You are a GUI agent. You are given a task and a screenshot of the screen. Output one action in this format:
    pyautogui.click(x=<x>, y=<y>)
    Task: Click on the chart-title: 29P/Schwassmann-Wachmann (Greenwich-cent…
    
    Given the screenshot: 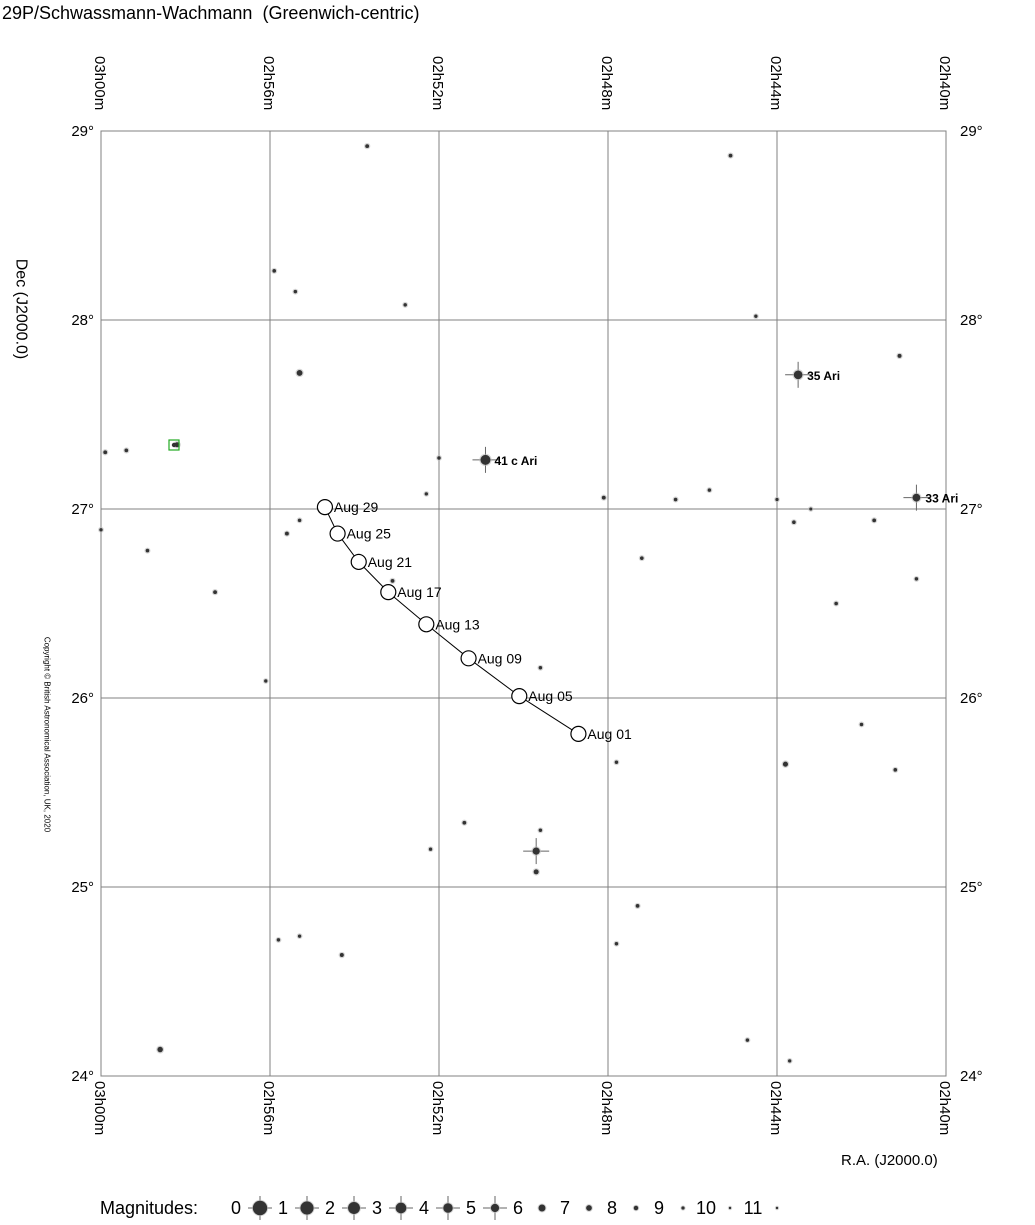 What is the action you would take?
    pyautogui.click(x=211, y=13)
    